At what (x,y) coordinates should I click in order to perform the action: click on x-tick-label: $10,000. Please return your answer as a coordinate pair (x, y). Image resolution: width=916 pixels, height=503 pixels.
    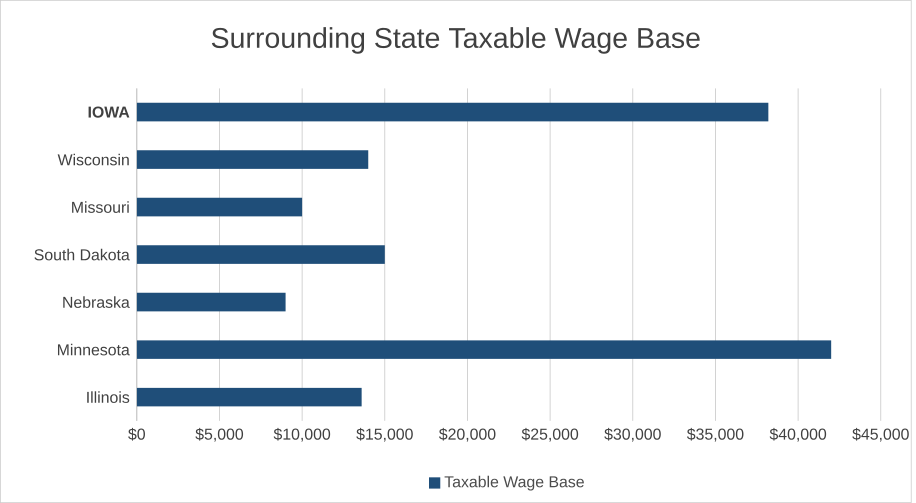
    Looking at the image, I should click on (302, 435).